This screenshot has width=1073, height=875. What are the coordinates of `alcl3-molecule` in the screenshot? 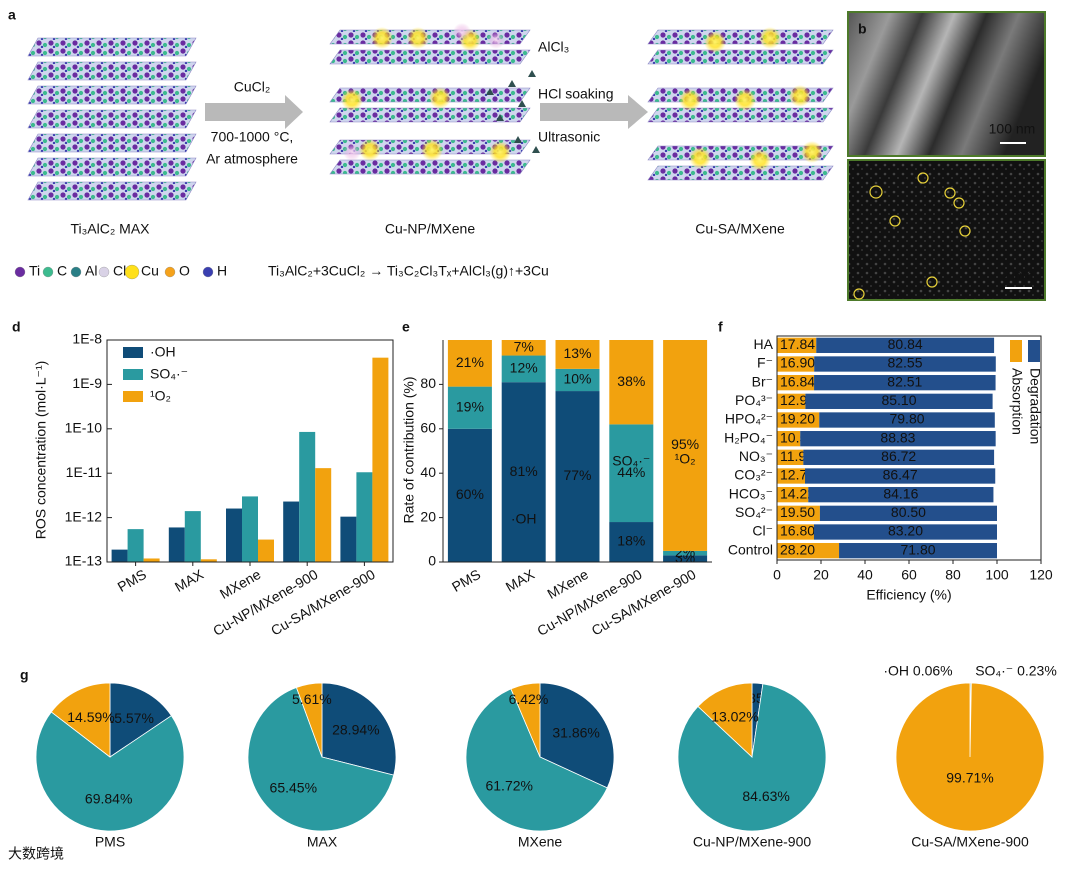 It's located at (500, 117).